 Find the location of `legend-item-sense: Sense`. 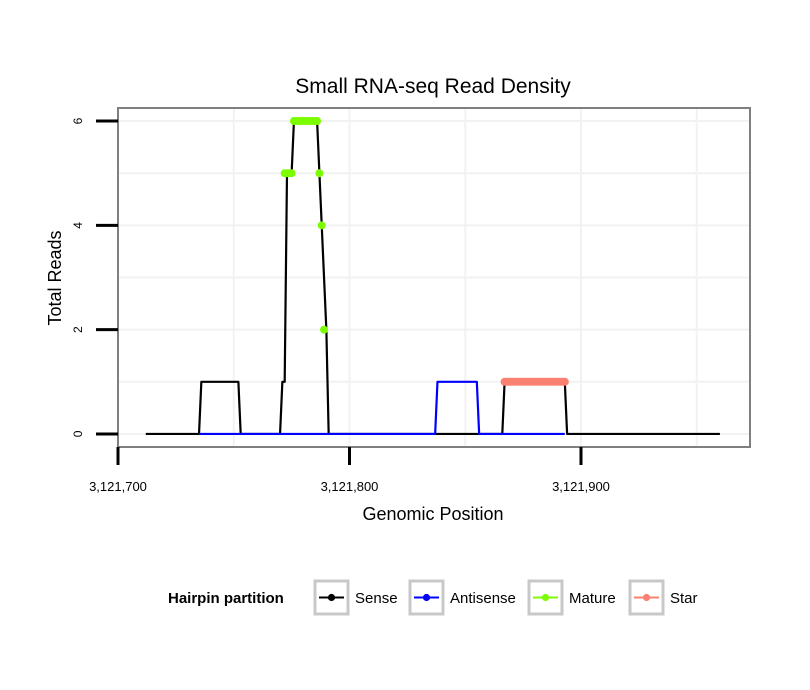

legend-item-sense: Sense is located at coordinates (355, 597).